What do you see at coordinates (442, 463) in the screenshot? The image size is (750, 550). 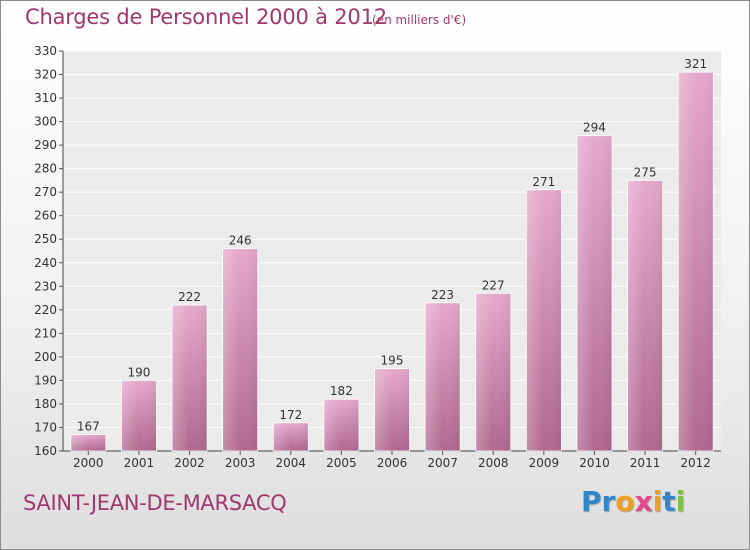 I see `x-tick-label: 2007` at bounding box center [442, 463].